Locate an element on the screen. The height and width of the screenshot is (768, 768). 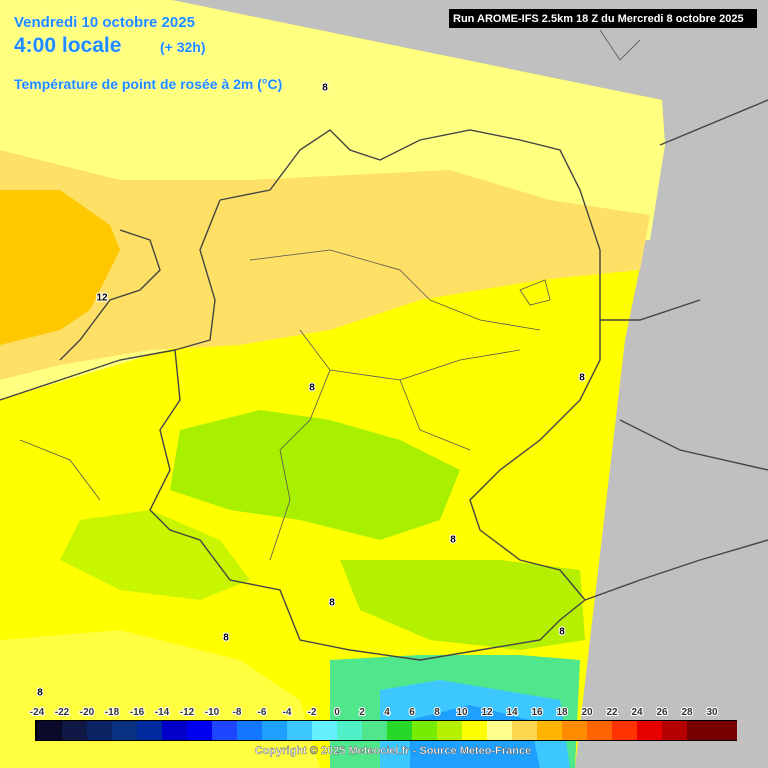
legend-label: -12 is located at coordinates (187, 712).